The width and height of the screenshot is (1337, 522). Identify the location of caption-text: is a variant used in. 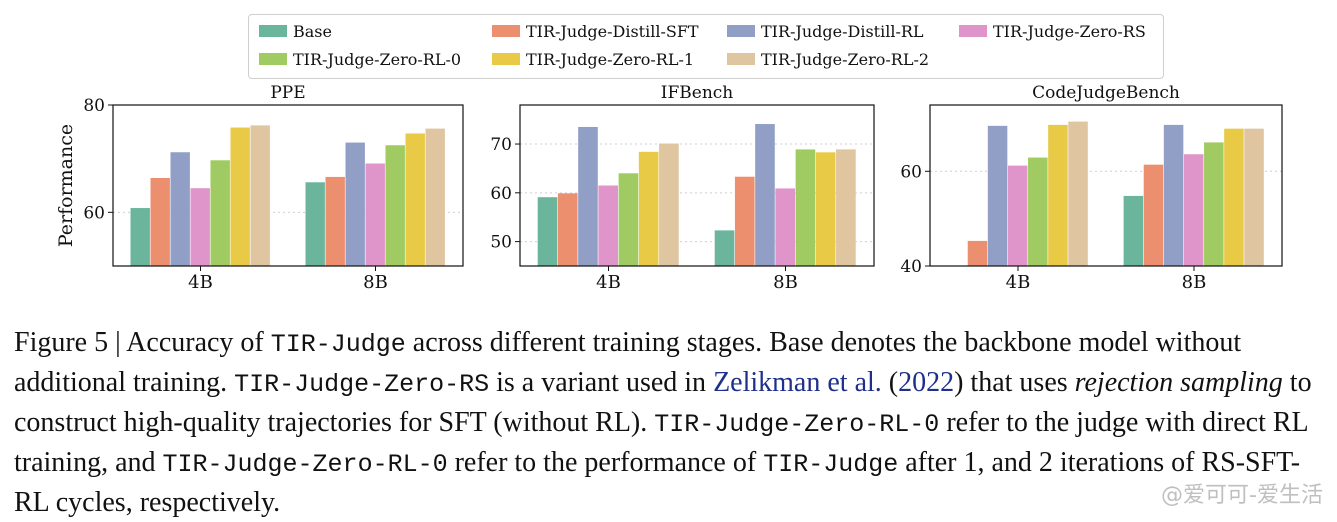
(601, 382).